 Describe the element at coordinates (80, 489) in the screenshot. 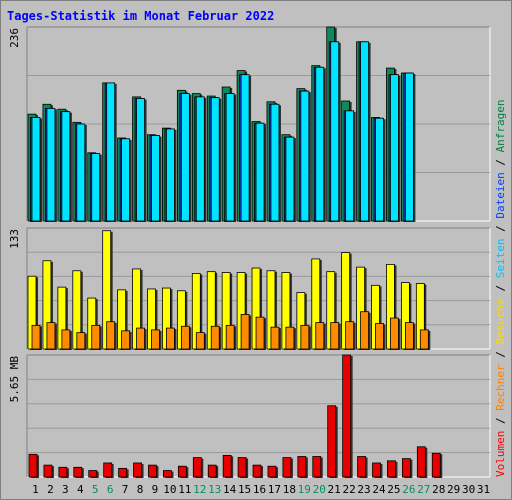

I see `day-label-4: 4` at that location.